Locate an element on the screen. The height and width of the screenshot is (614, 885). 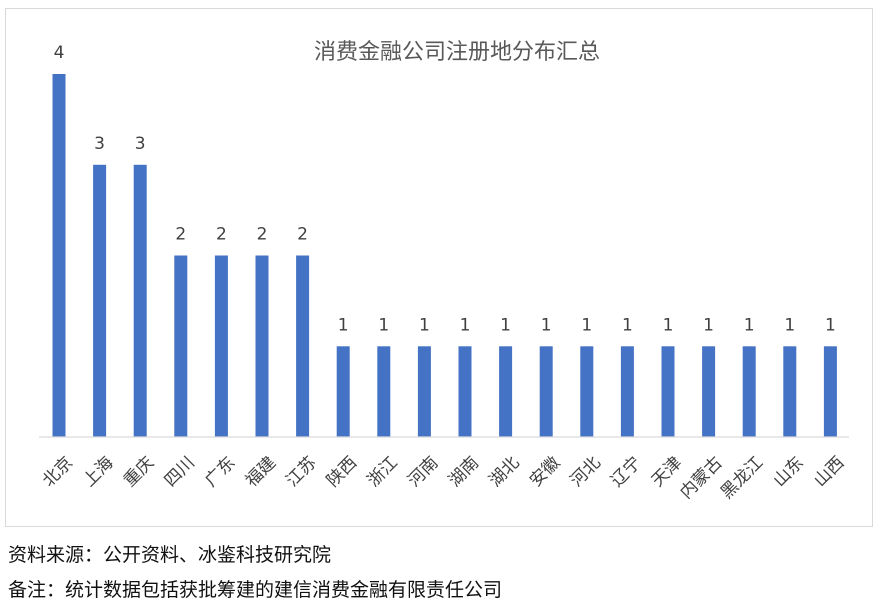
value-label-13: 1 is located at coordinates (586, 325).